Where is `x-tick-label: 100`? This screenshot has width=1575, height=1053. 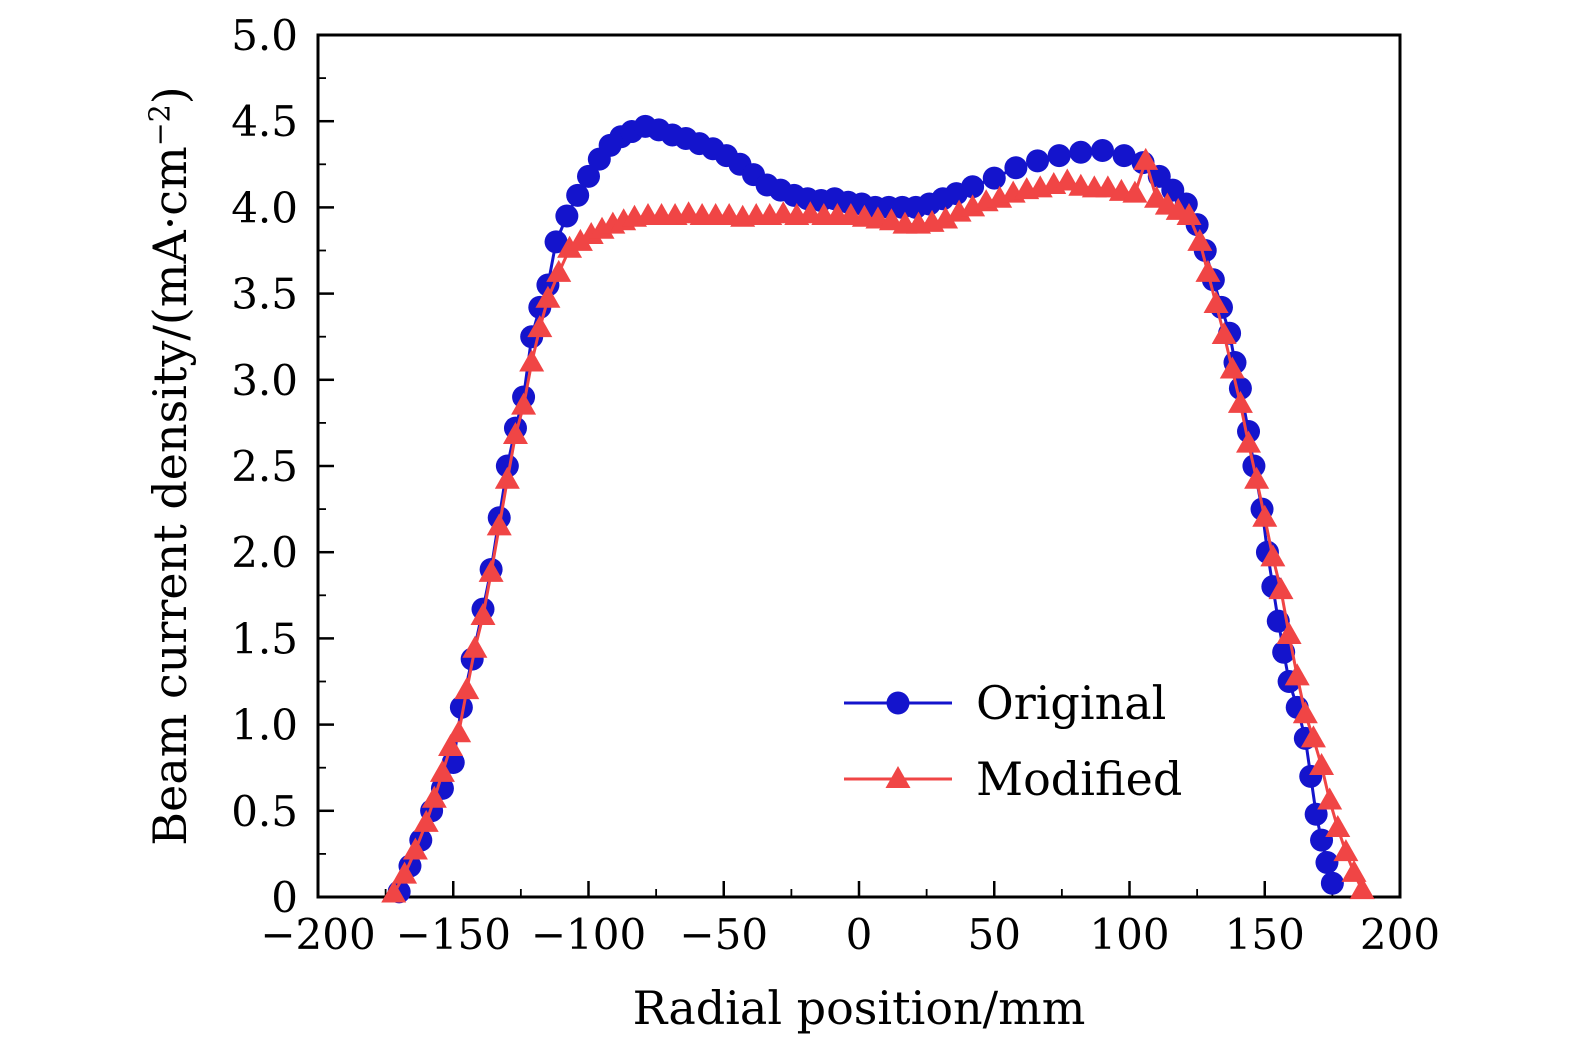 x-tick-label: 100 is located at coordinates (1129, 934).